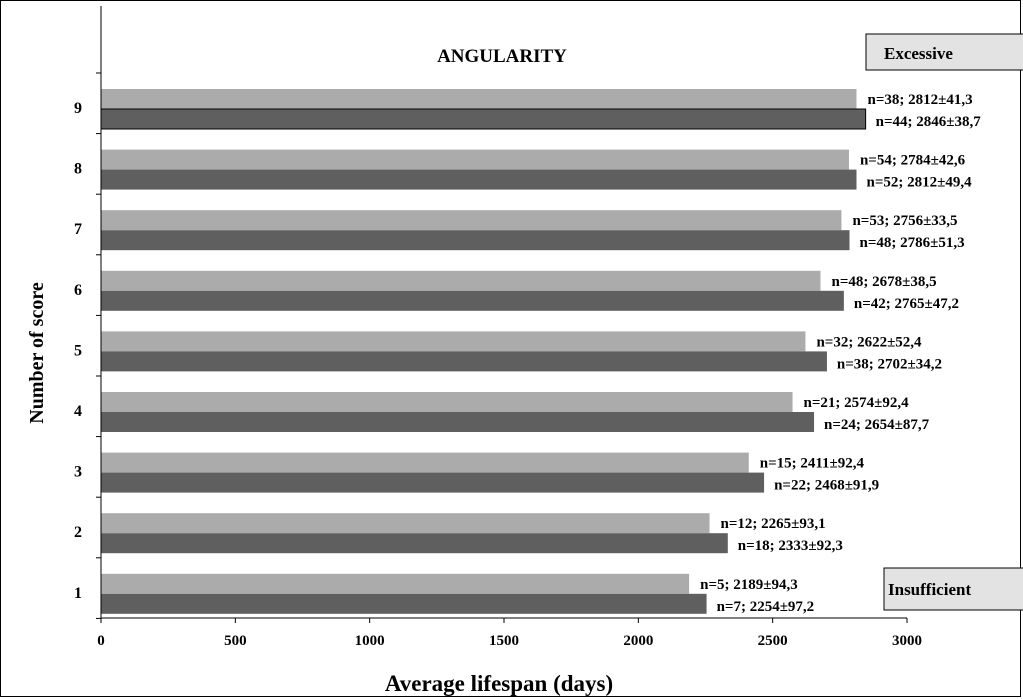 This screenshot has height=699, width=1023. What do you see at coordinates (37, 353) in the screenshot?
I see `y-axis-title: Number of score` at bounding box center [37, 353].